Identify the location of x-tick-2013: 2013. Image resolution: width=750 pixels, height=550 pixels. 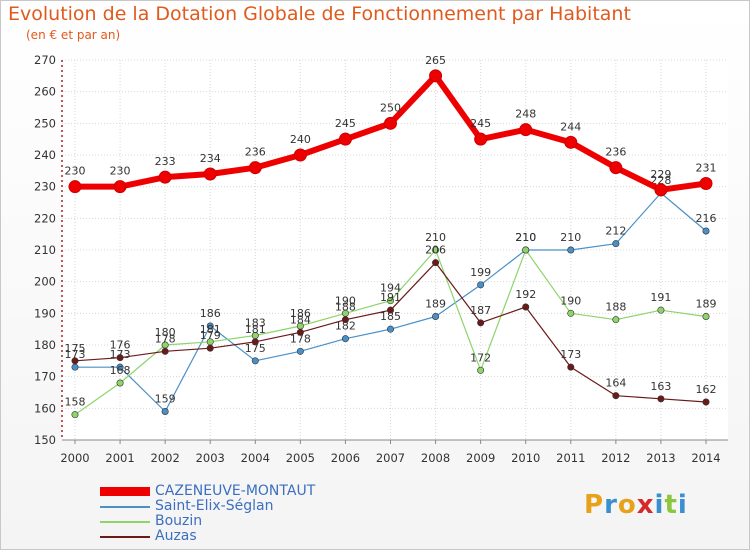
(660, 458).